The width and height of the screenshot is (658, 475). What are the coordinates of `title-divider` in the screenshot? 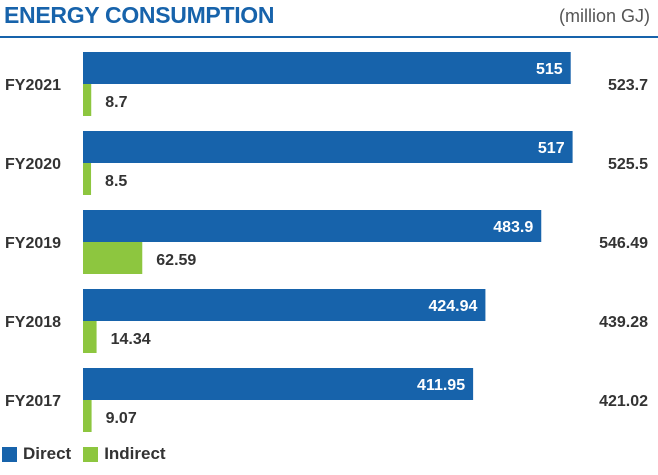 It's located at (329, 37).